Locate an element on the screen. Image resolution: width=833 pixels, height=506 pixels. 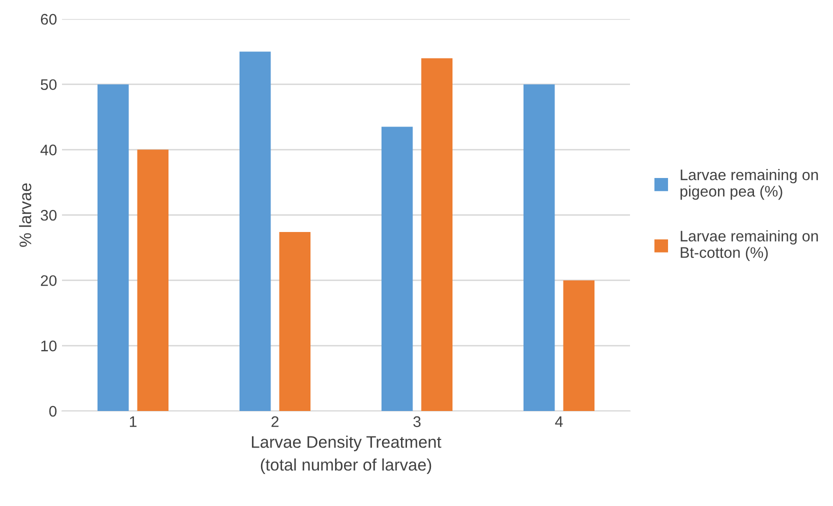
y-tick-label: 60 is located at coordinates (48, 19).